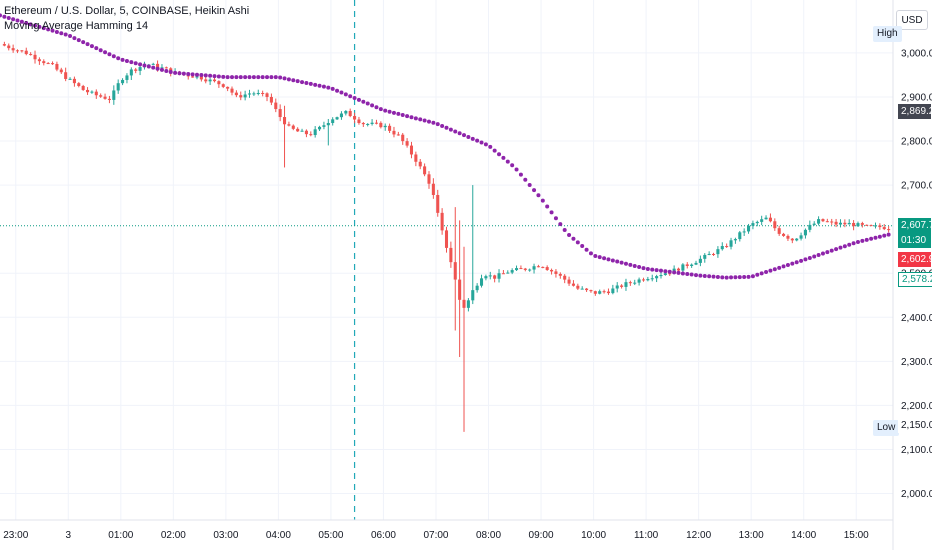 This screenshot has height=550, width=932. What do you see at coordinates (76, 26) in the screenshot?
I see `indicator-title: Moving Average Hamming 14` at bounding box center [76, 26].